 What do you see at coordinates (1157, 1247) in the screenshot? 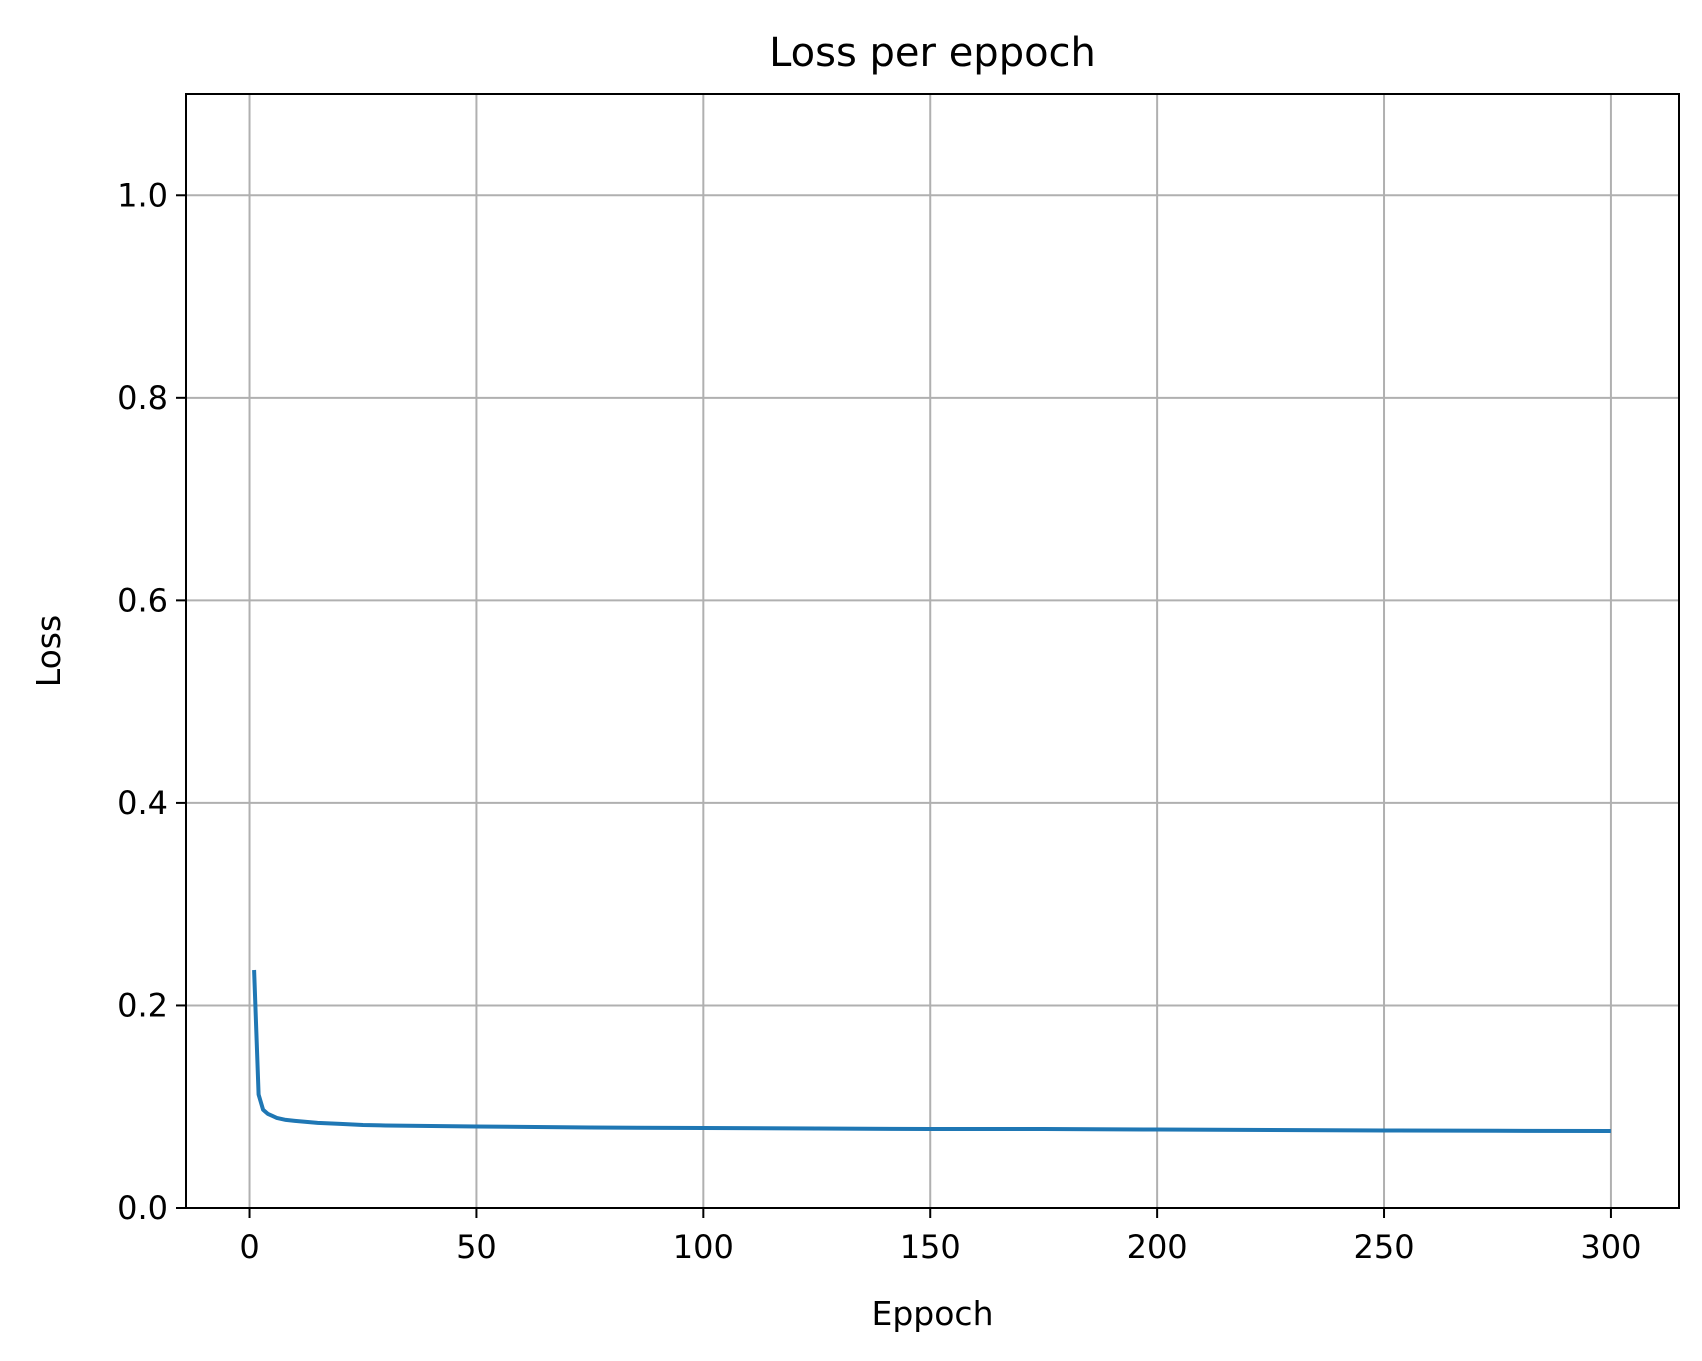
I see `x-tick-label: 200` at bounding box center [1157, 1247].